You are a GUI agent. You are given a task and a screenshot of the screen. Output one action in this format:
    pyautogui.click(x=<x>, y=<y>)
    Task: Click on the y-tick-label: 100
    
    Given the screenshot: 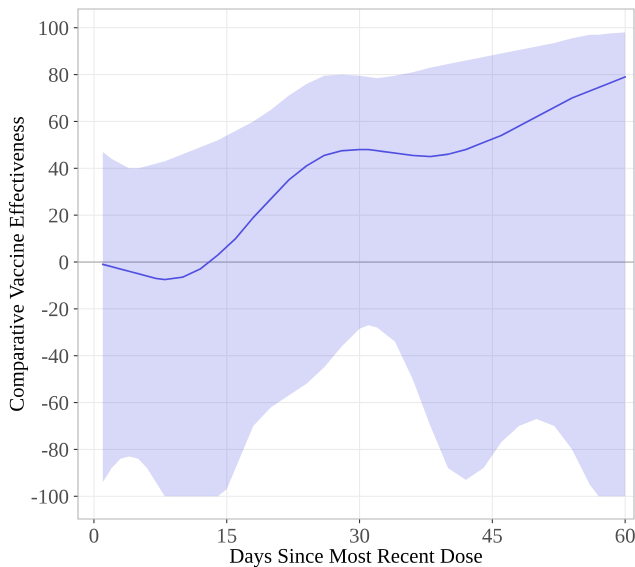 What is the action you would take?
    pyautogui.click(x=54, y=28)
    